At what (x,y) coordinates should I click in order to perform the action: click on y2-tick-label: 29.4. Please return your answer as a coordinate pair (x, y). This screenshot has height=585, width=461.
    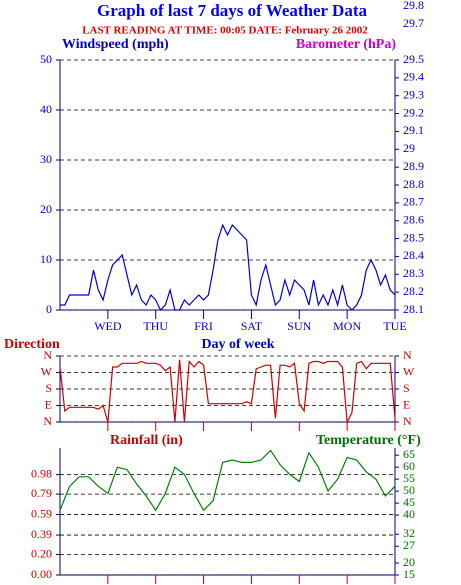
    Looking at the image, I should click on (413, 77).